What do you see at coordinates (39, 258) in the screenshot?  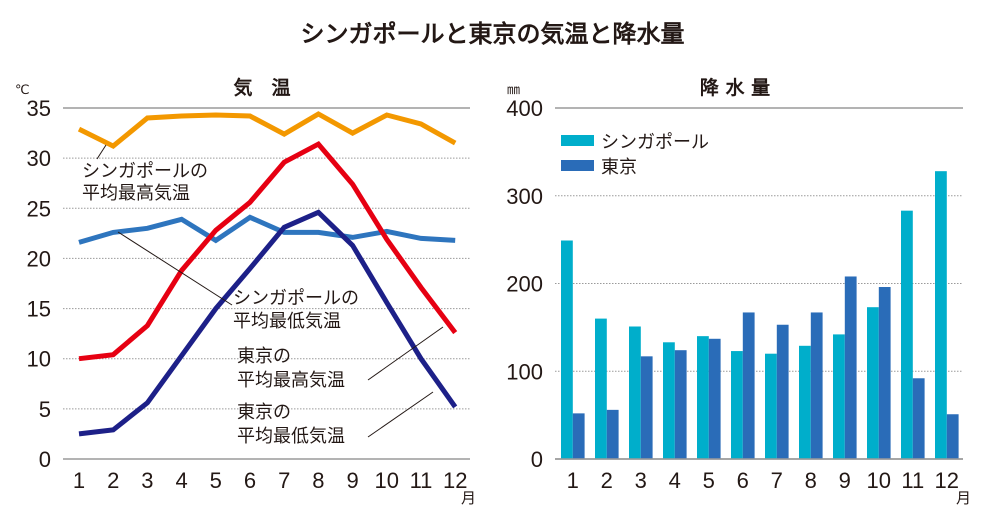 I see `y-tick-label: 20` at bounding box center [39, 258].